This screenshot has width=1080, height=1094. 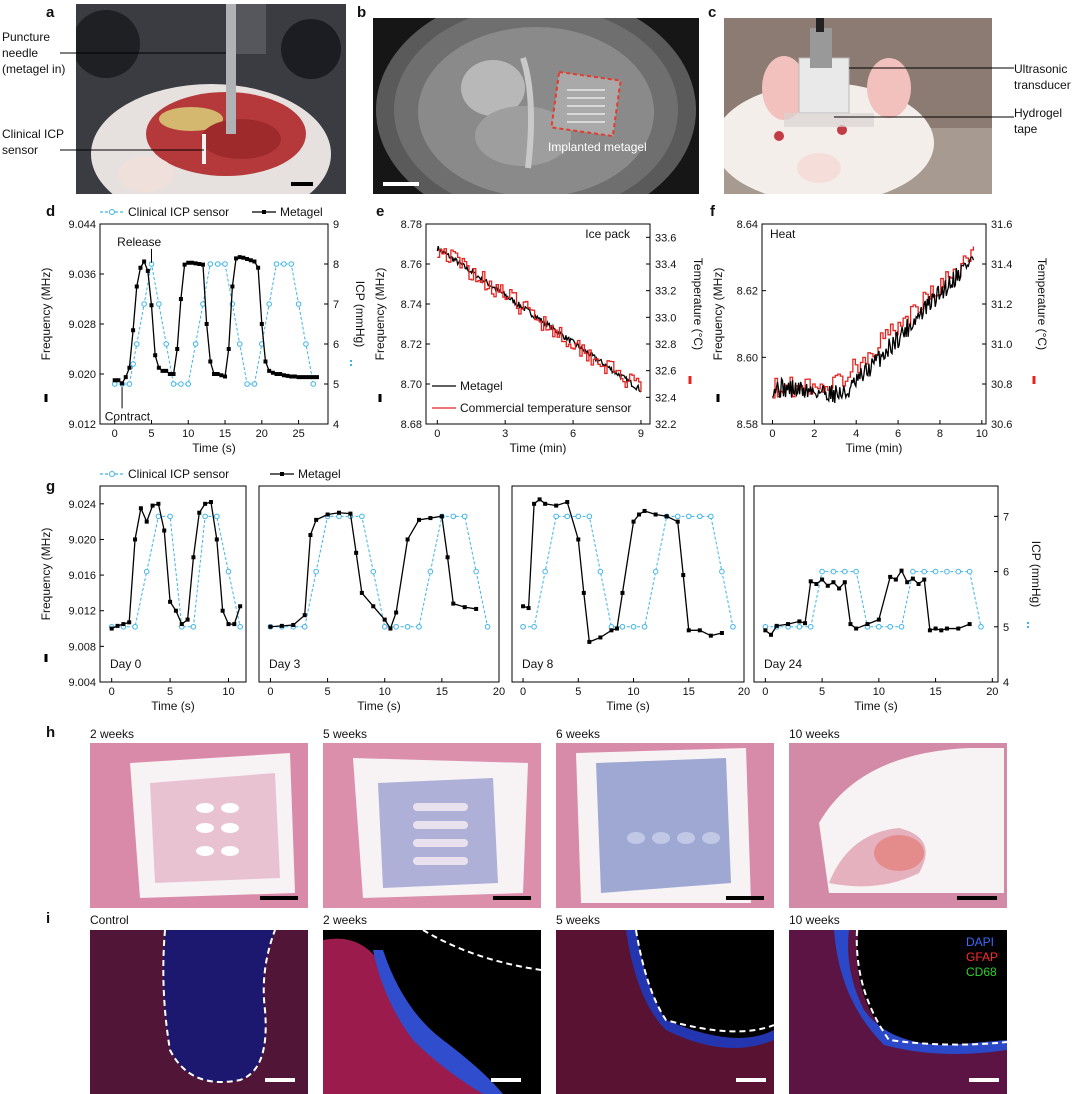 I want to click on g3-icp-line, so click(x=873, y=599).